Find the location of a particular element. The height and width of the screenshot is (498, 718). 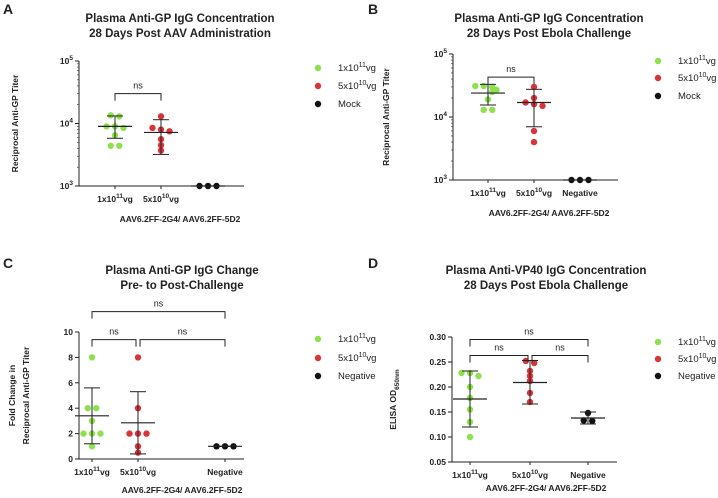

y-tick-label: 0 is located at coordinates (70, 459).